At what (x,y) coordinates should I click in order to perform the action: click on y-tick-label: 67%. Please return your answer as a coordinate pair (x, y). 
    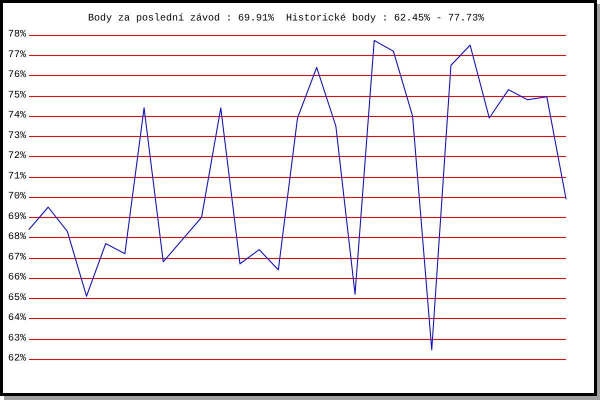
    Looking at the image, I should click on (17, 258).